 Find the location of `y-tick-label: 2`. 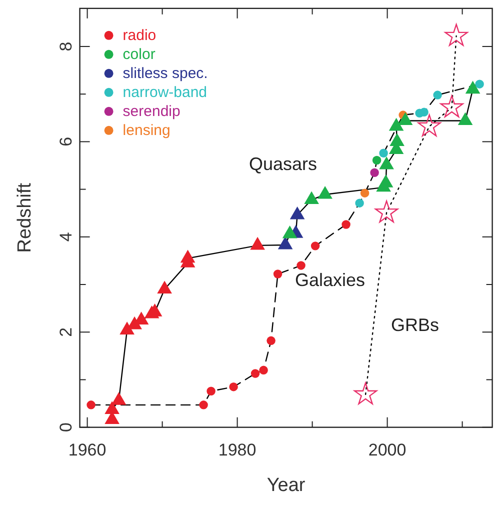

y-tick-label: 2 is located at coordinates (66, 332).